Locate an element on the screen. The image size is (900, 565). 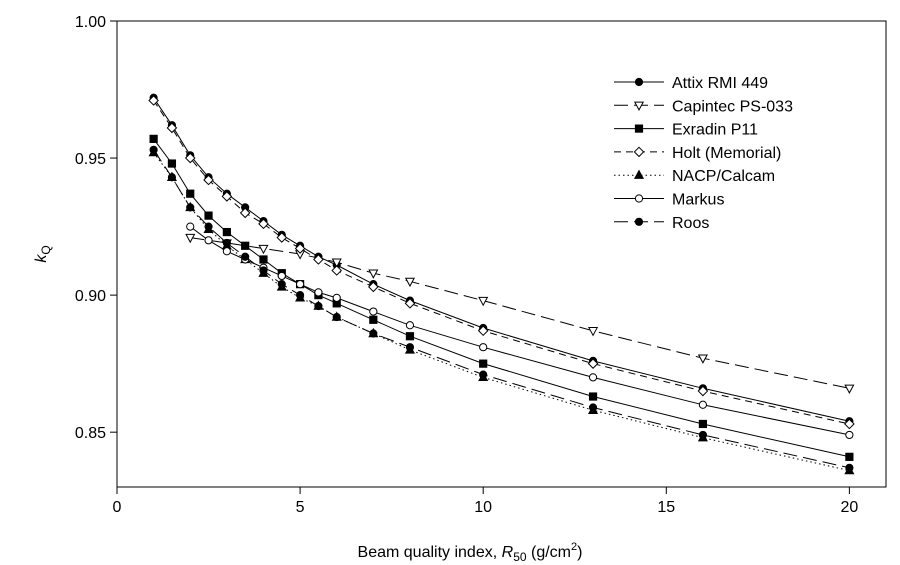
y-tick-label: 0.90 is located at coordinates (90, 296).